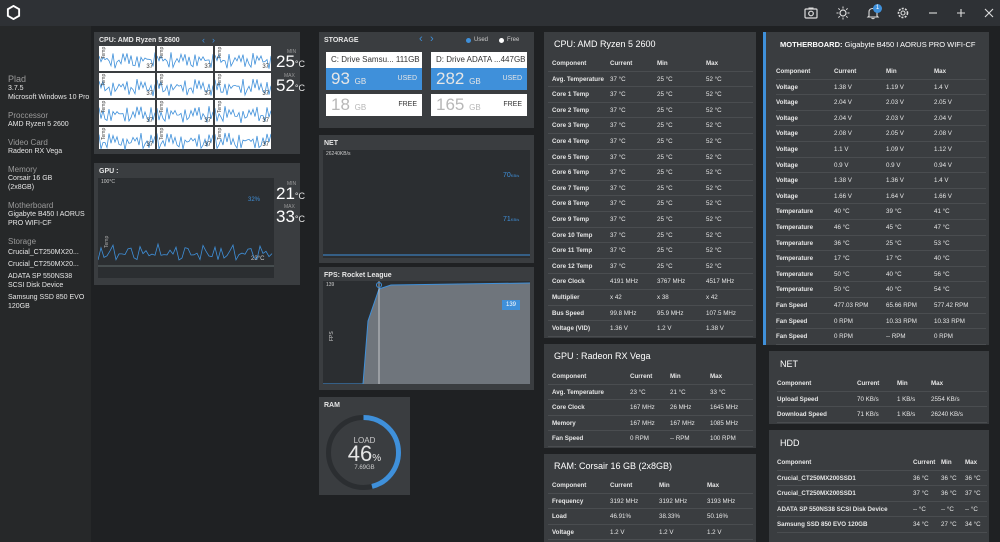  Describe the element at coordinates (564, 423) in the screenshot. I see `row-label: Memory` at that location.